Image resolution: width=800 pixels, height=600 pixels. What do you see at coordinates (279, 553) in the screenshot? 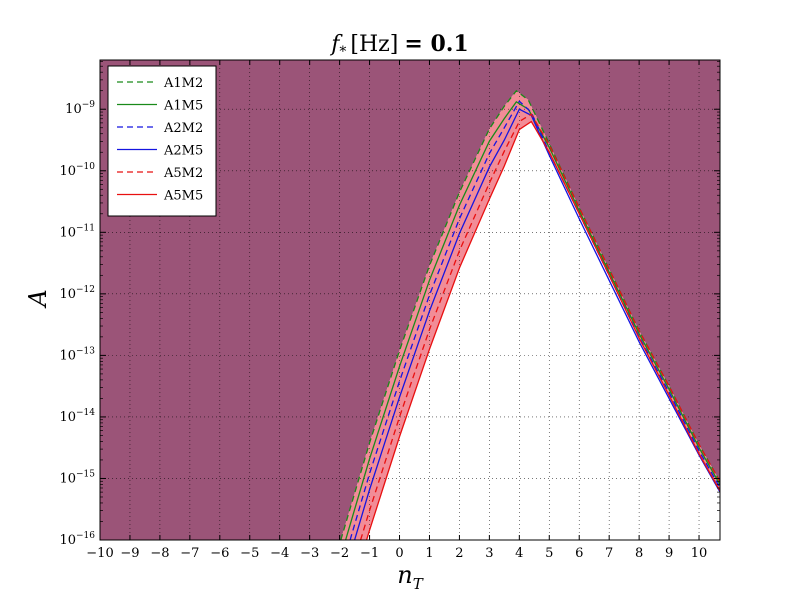
I see `x-tick-label: −4` at bounding box center [279, 553].